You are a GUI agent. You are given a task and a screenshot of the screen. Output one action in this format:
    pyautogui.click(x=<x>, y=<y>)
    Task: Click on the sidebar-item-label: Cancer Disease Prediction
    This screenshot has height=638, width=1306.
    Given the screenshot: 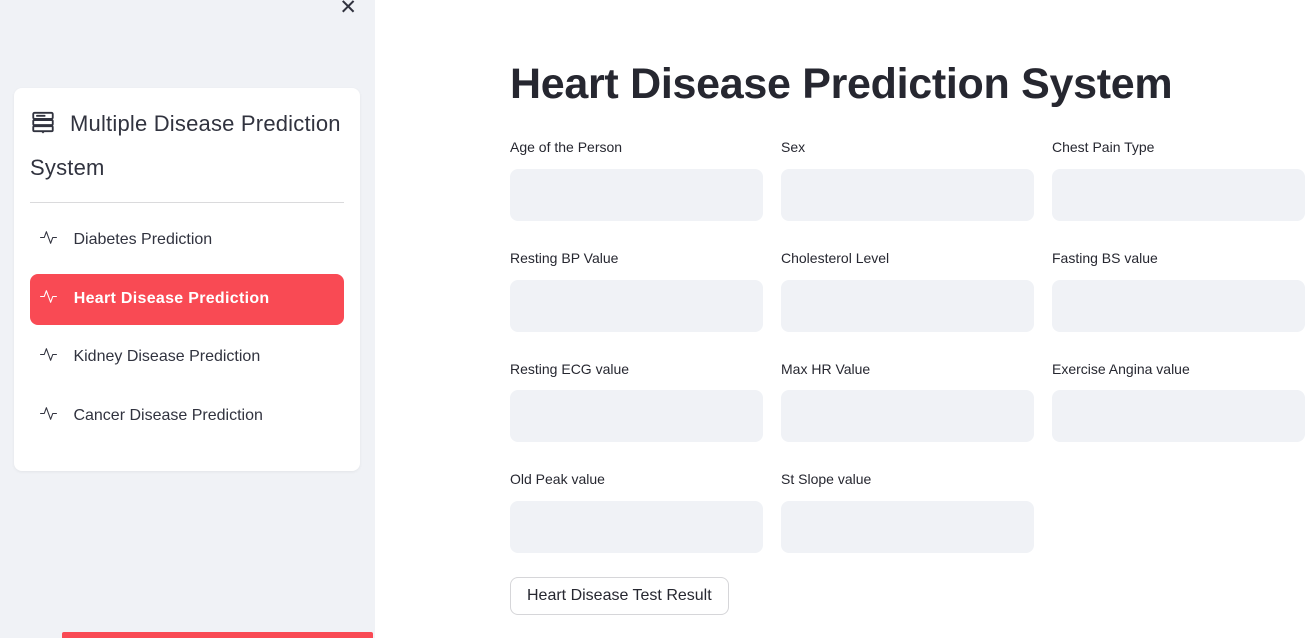 What is the action you would take?
    pyautogui.click(x=168, y=415)
    